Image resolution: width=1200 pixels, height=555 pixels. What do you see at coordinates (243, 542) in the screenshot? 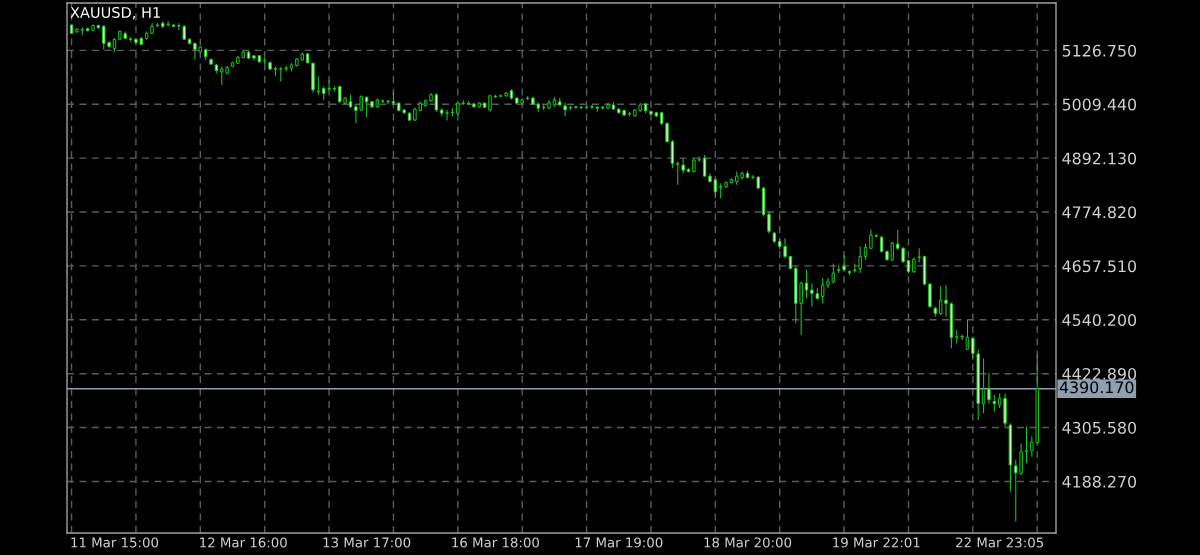
I see `x-tick-label: 12 Mar 16:00` at bounding box center [243, 542].